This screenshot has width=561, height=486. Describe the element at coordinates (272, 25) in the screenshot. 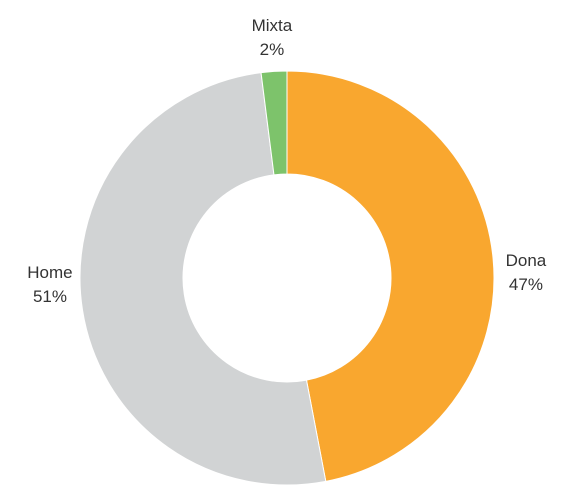

I see `slice-label: Mixta` at that location.